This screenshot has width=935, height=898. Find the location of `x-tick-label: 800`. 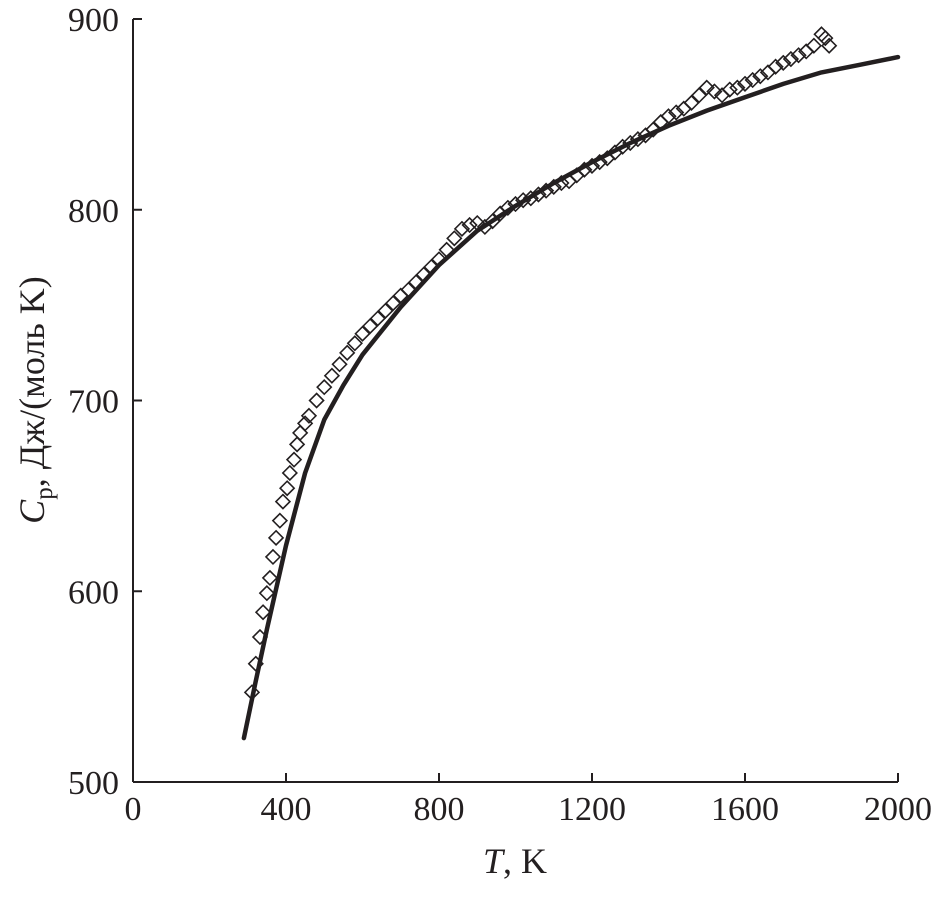

x-tick-label: 800 is located at coordinates (439, 809).